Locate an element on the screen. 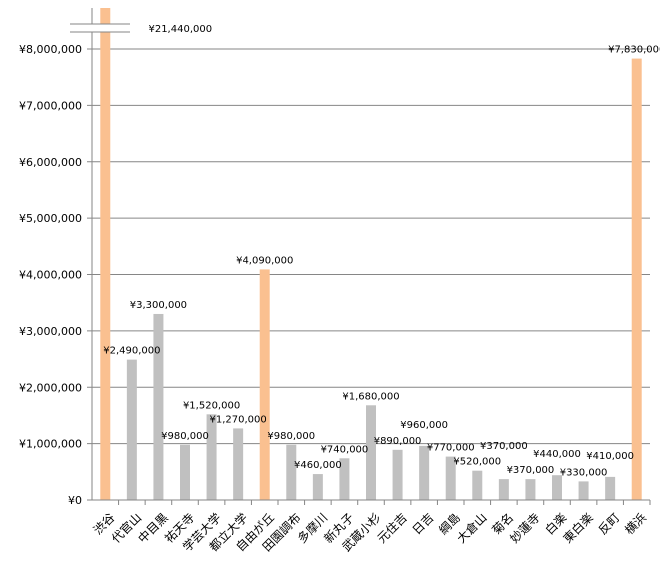  data-label: ¥2,490,000 is located at coordinates (131, 351).